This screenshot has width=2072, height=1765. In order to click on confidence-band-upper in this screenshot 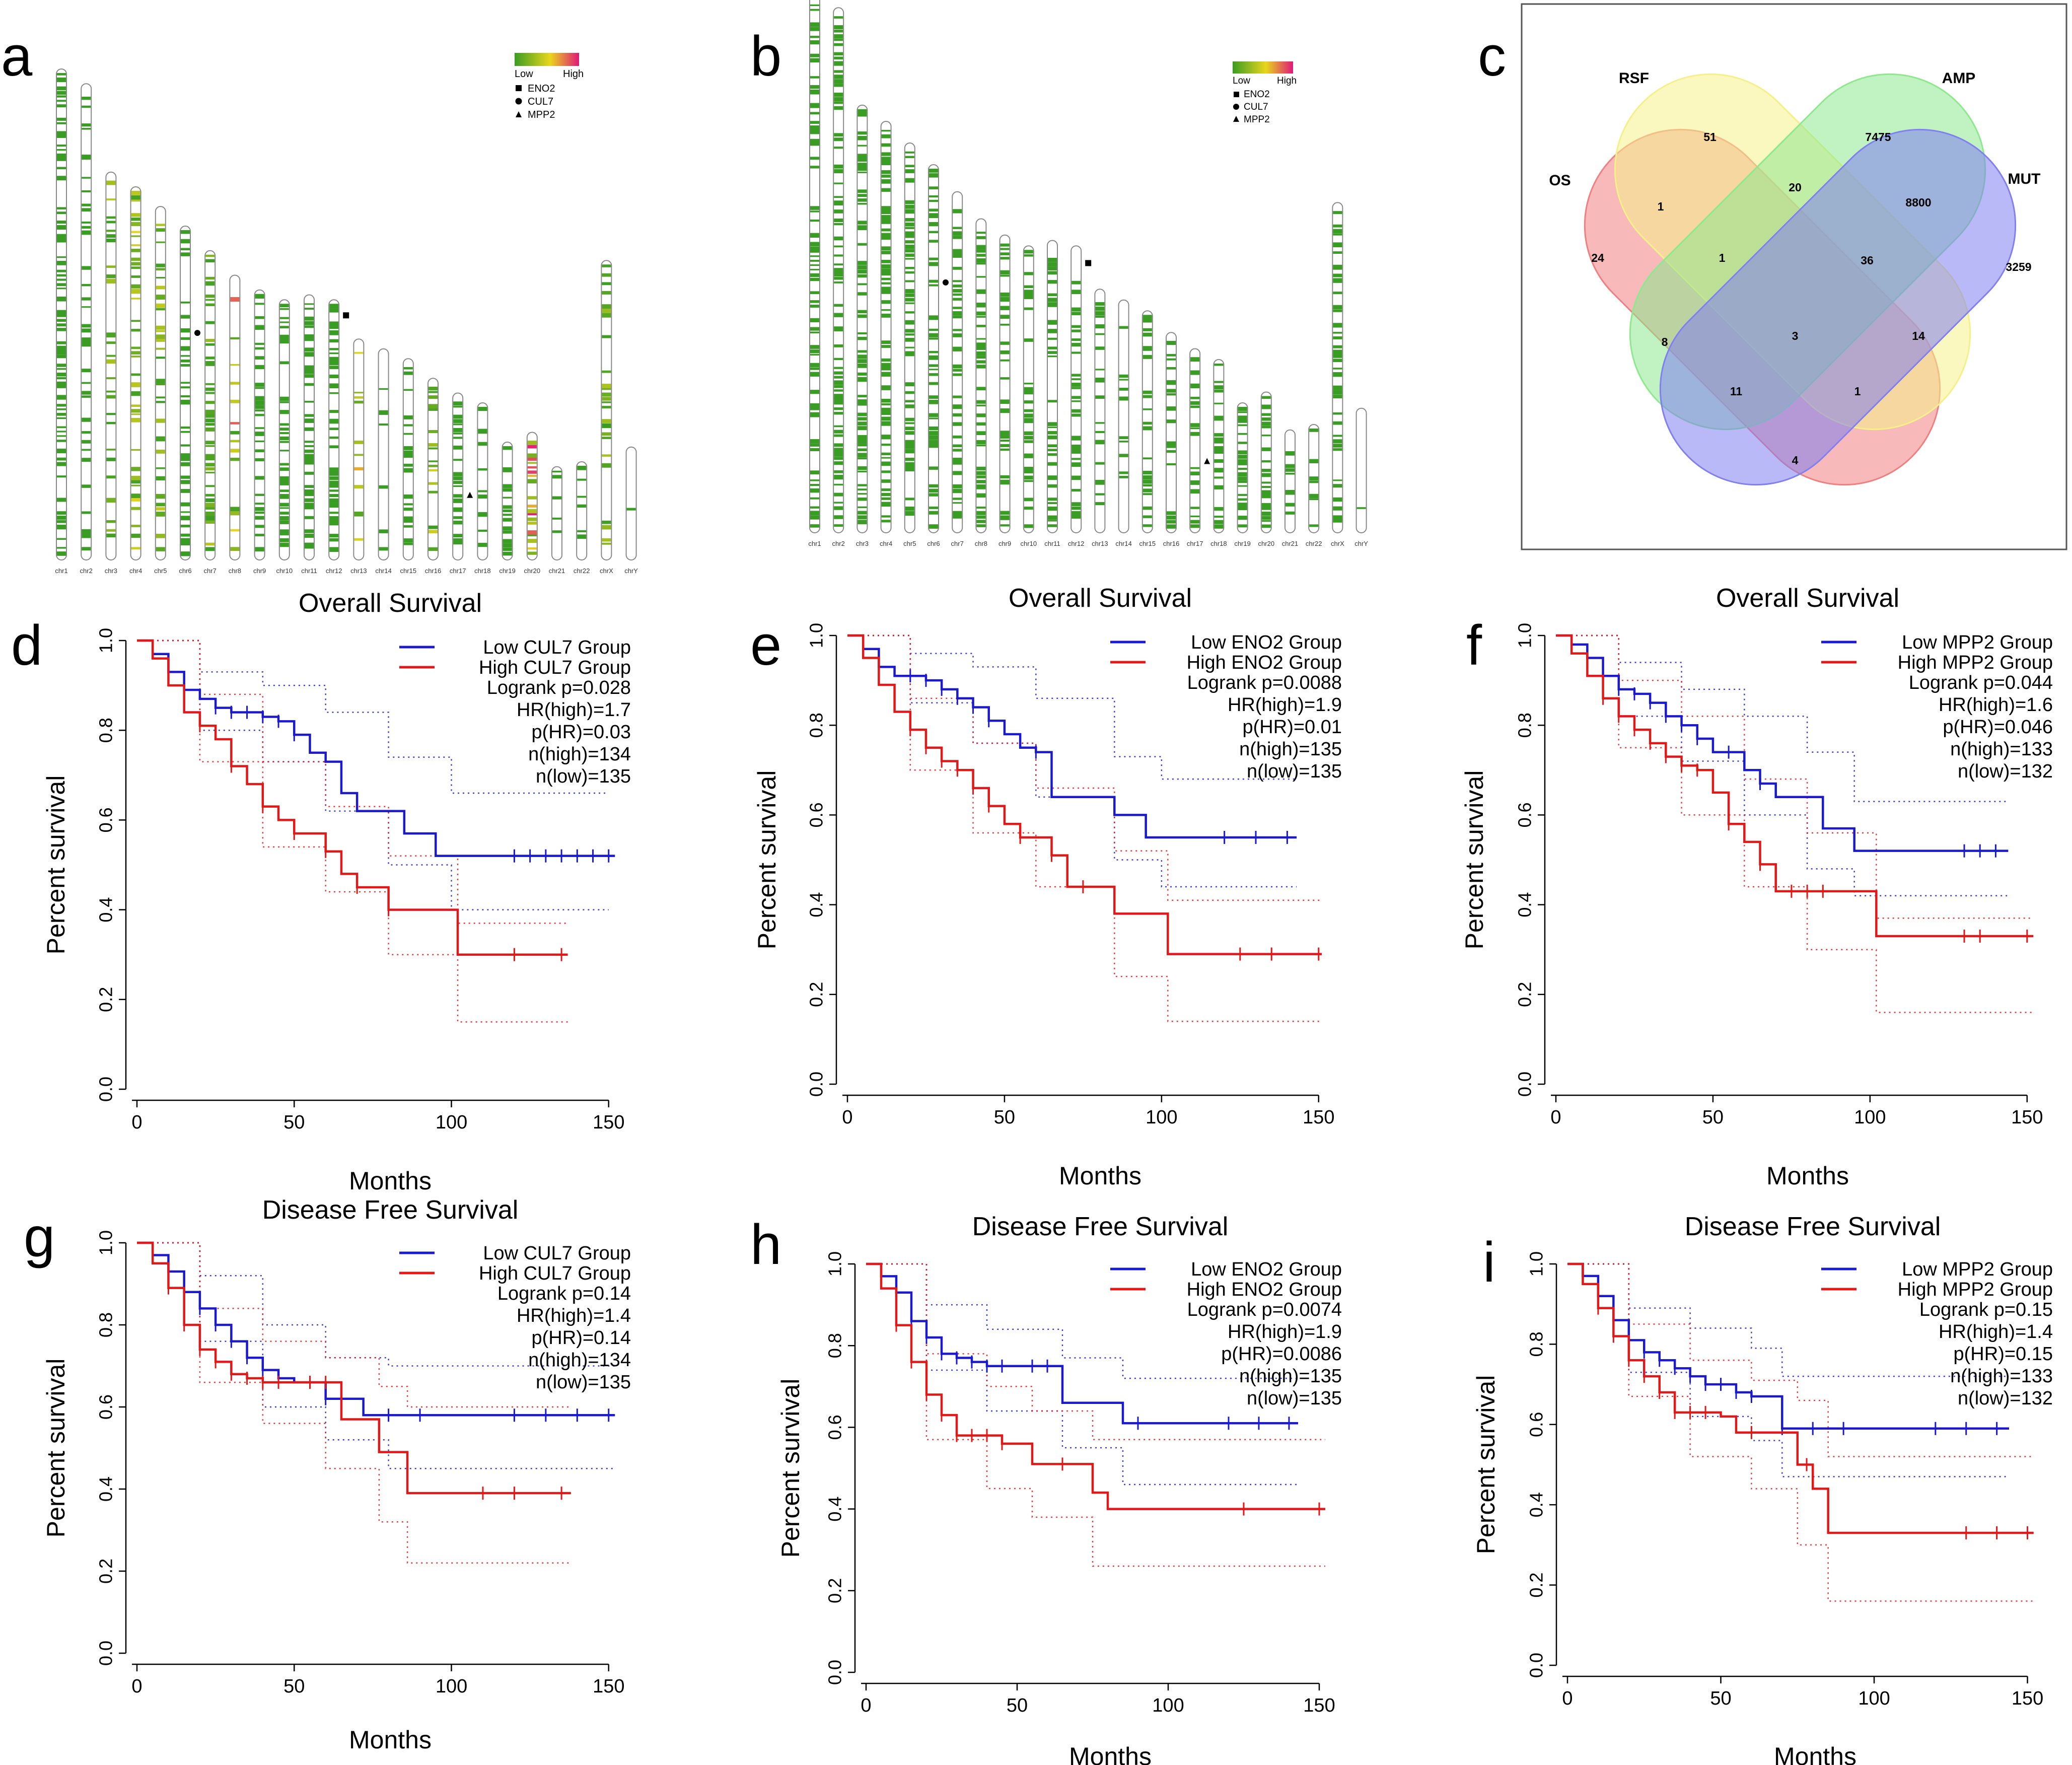, I will do `click(1084, 768)`.